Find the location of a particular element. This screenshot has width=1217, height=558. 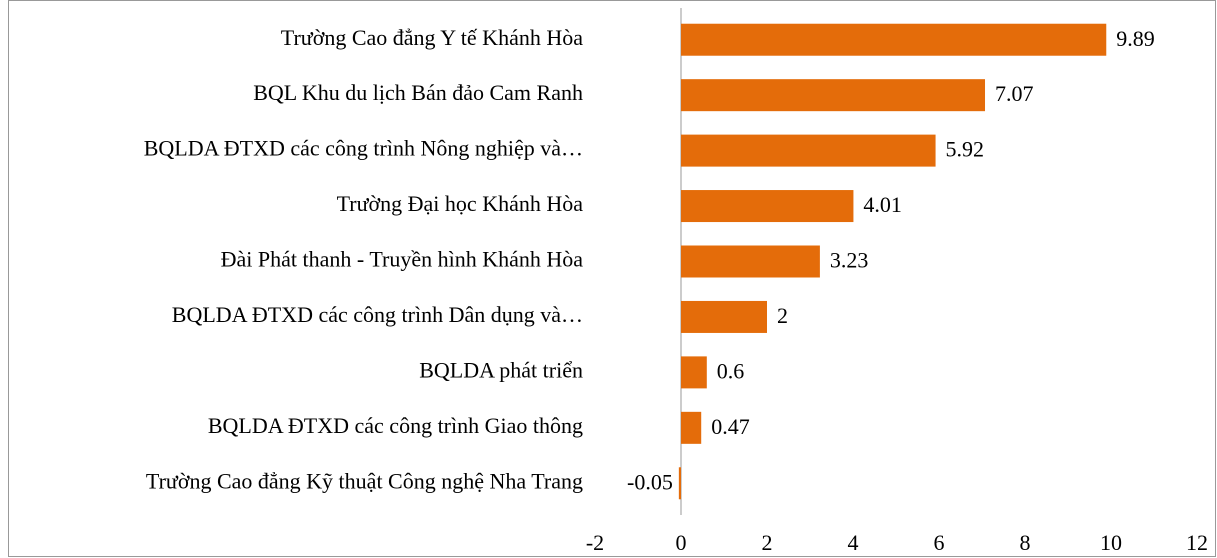

data-label: 9.89 is located at coordinates (1135, 38).